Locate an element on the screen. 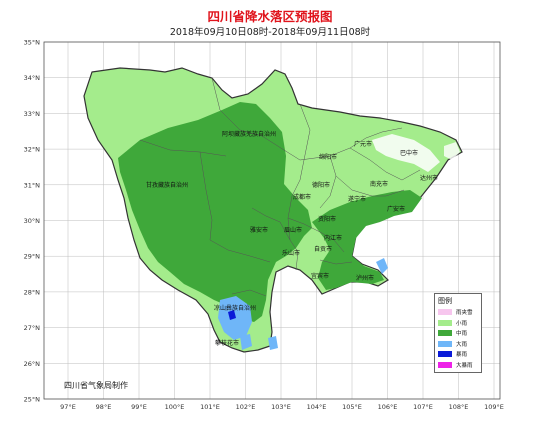  lon-label: 98°E is located at coordinates (104, 407).